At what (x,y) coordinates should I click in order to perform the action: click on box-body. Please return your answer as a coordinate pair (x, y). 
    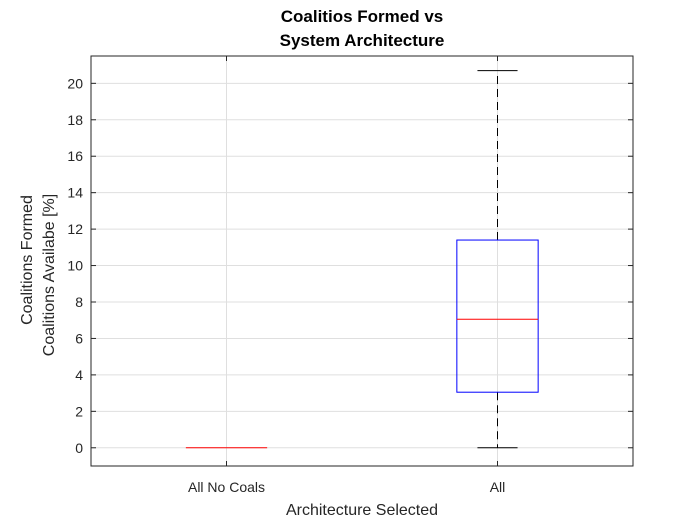
    Looking at the image, I should click on (497, 316).